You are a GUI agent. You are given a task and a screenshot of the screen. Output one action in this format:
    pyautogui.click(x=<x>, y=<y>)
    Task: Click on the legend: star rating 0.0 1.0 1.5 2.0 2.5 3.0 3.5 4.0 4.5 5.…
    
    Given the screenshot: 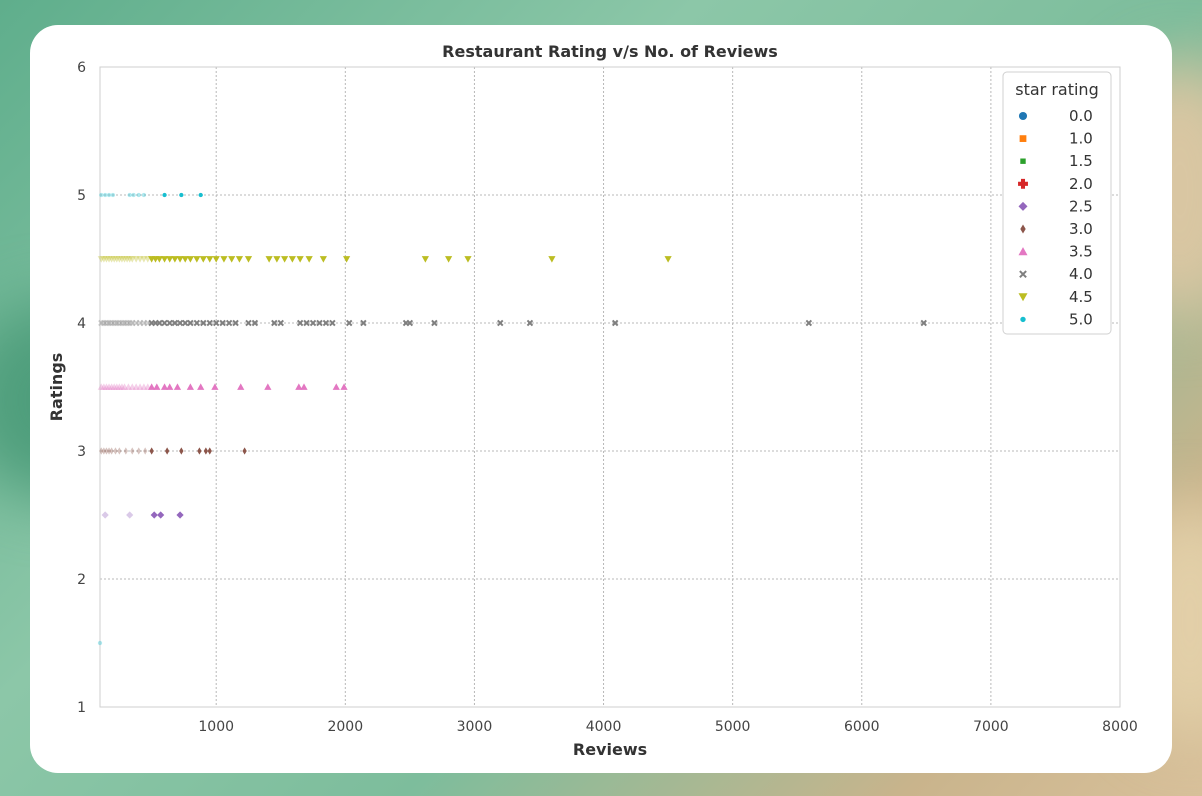 What is the action you would take?
    pyautogui.click(x=1057, y=203)
    